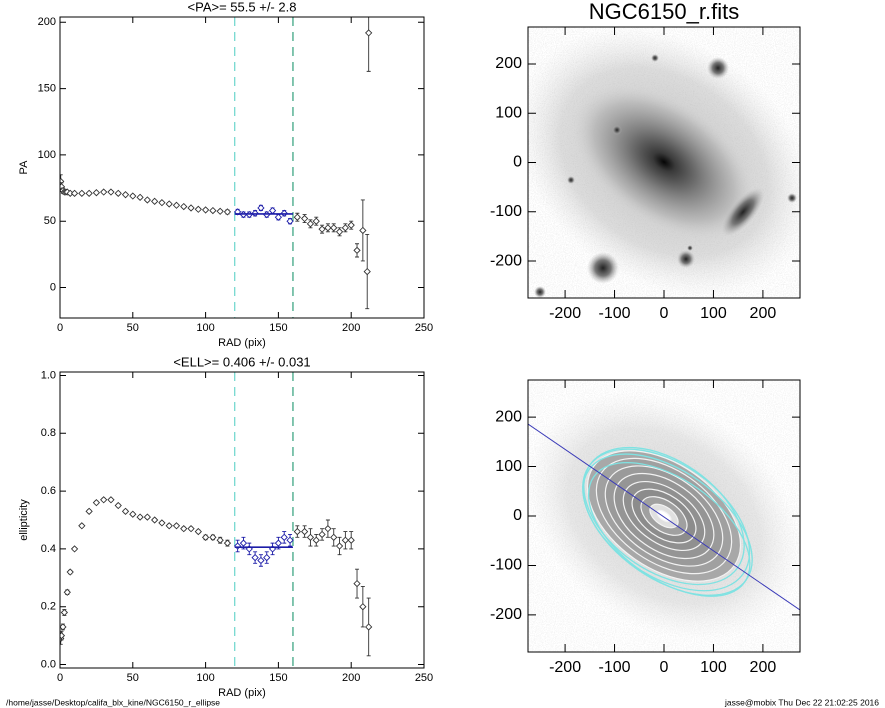  Describe the element at coordinates (508, 63) in the screenshot. I see `y-tick-label: 200` at that location.